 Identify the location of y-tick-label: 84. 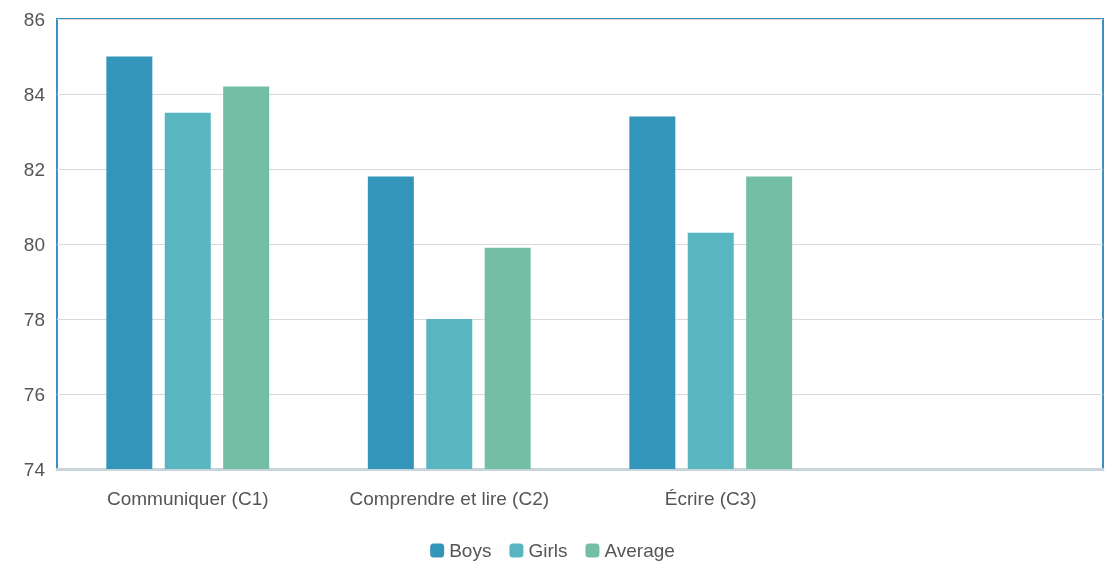
(34, 94).